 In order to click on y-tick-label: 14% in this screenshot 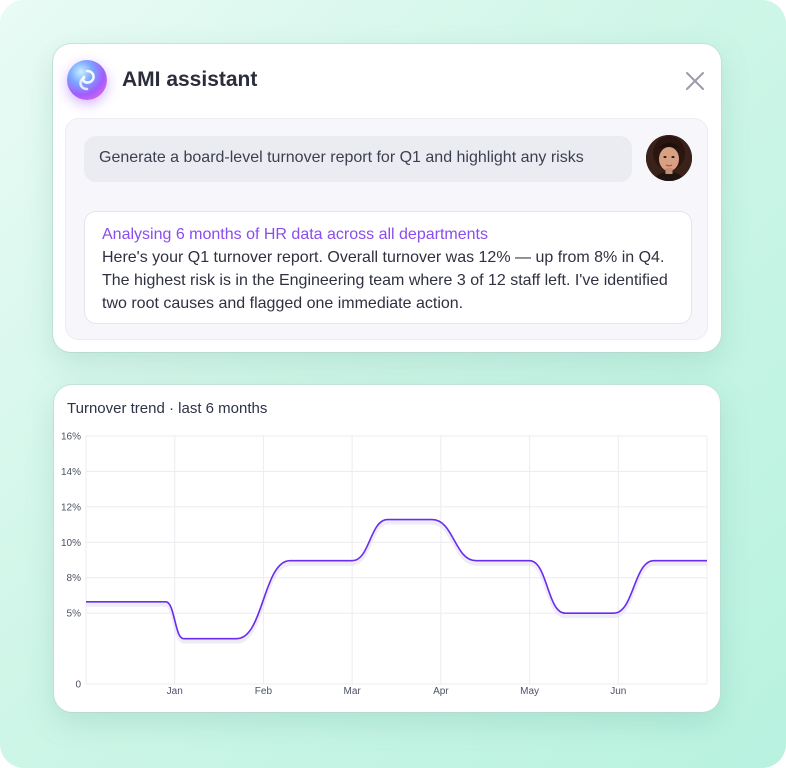, I will do `click(71, 472)`.